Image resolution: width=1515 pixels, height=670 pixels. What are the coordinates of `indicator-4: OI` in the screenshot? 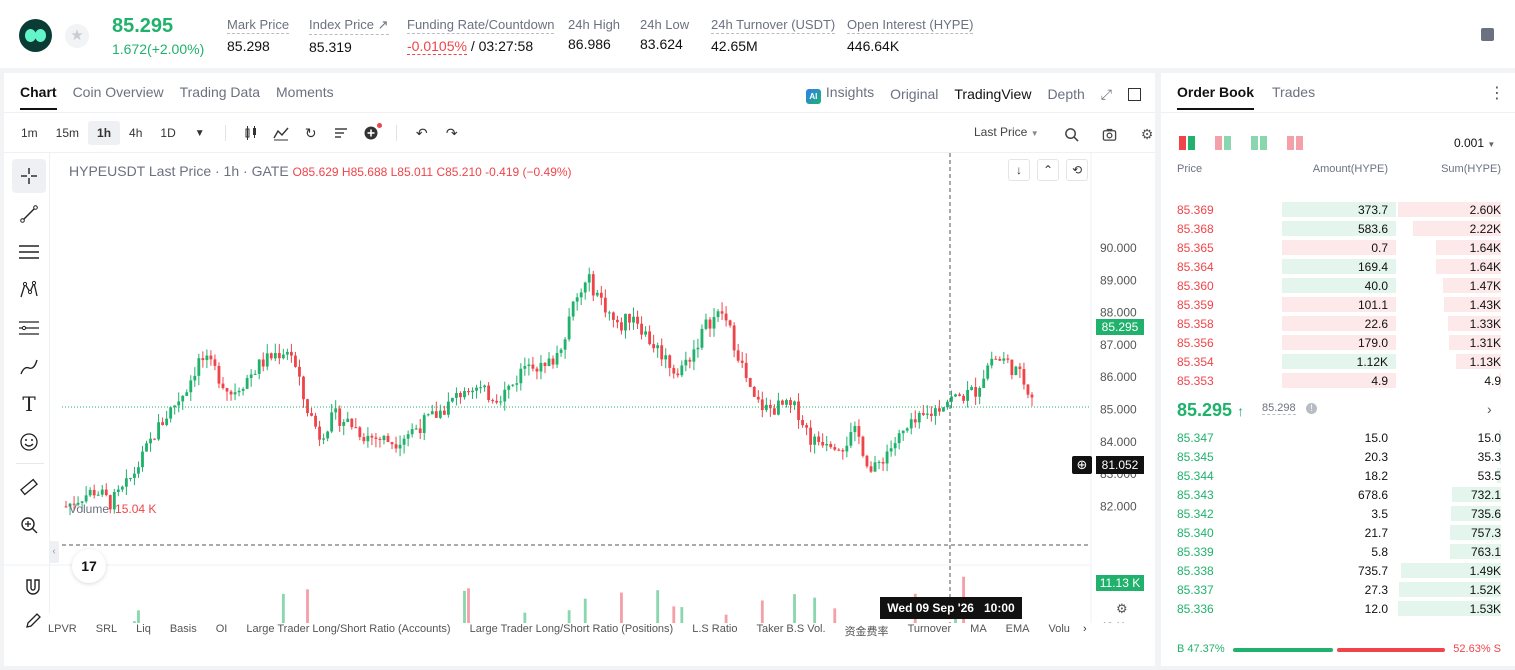 It's located at (221, 629).